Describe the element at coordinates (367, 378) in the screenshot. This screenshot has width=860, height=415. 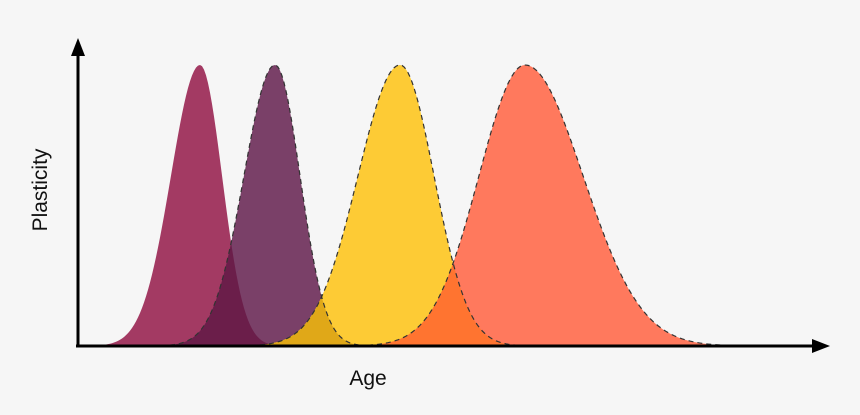
I see `x-axis-label: Age` at that location.